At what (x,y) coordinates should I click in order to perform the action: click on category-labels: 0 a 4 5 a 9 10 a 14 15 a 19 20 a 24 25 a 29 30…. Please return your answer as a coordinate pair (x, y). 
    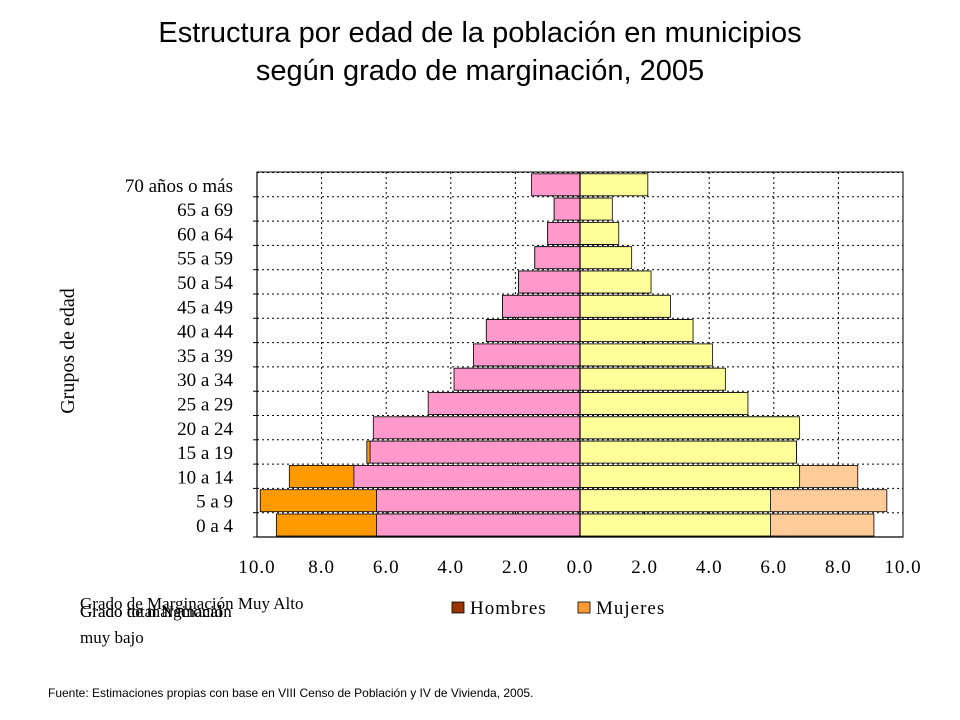
    Looking at the image, I should click on (191, 357).